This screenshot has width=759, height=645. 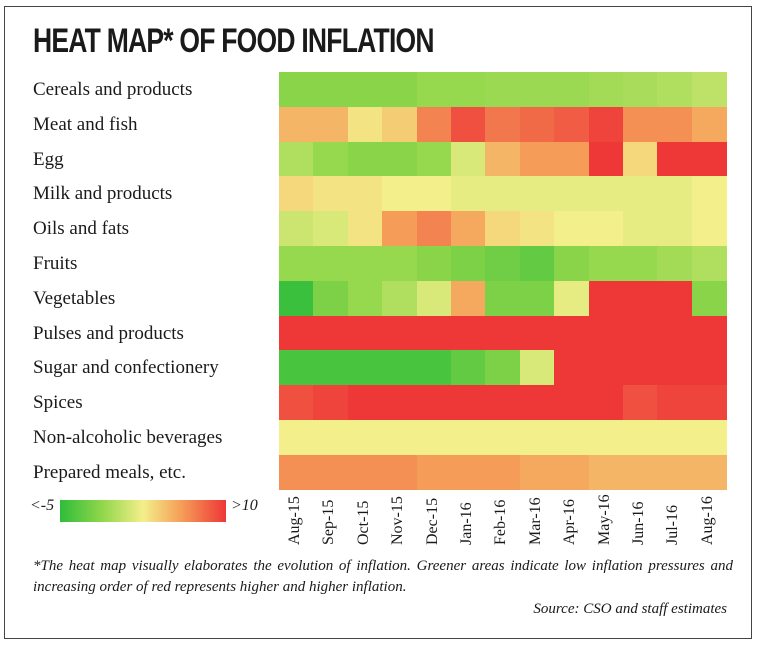 What do you see at coordinates (48, 159) in the screenshot?
I see `row-label: Egg` at bounding box center [48, 159].